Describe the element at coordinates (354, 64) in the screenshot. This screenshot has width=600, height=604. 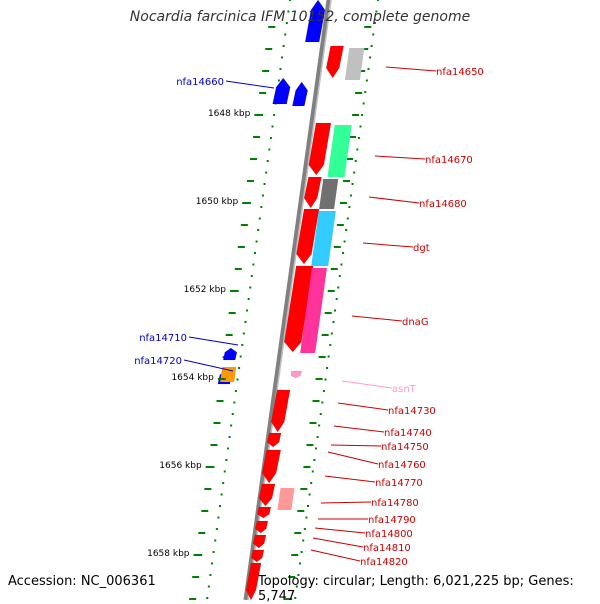
I see `cog-box-gray-light` at that location.